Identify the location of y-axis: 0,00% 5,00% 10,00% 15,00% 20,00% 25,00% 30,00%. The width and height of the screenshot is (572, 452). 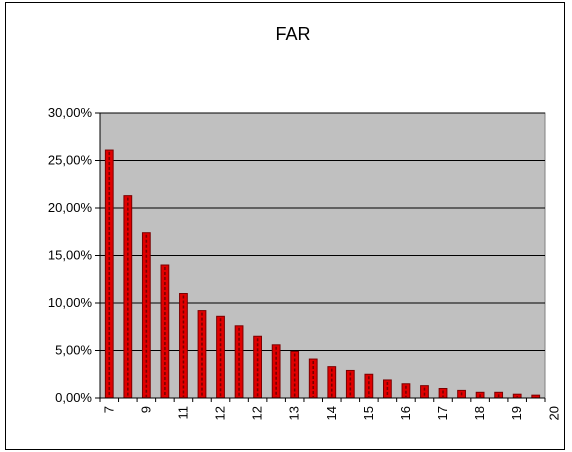
(74, 255).